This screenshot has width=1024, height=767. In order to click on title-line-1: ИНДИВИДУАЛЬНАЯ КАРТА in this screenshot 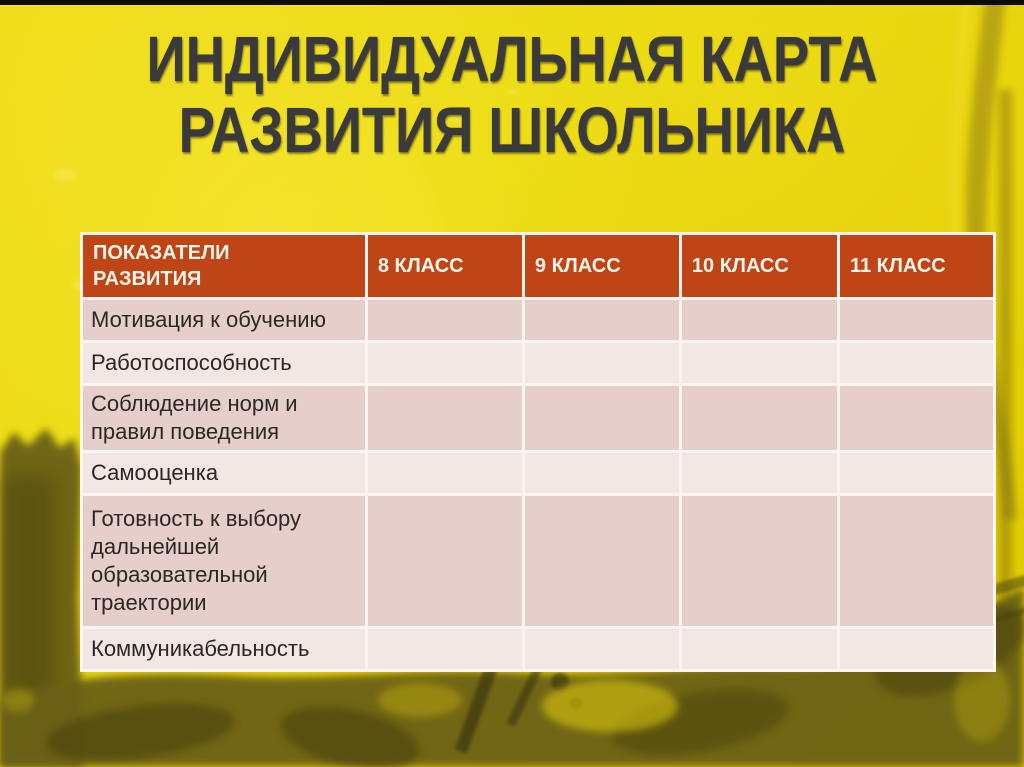, I will do `click(512, 59)`.